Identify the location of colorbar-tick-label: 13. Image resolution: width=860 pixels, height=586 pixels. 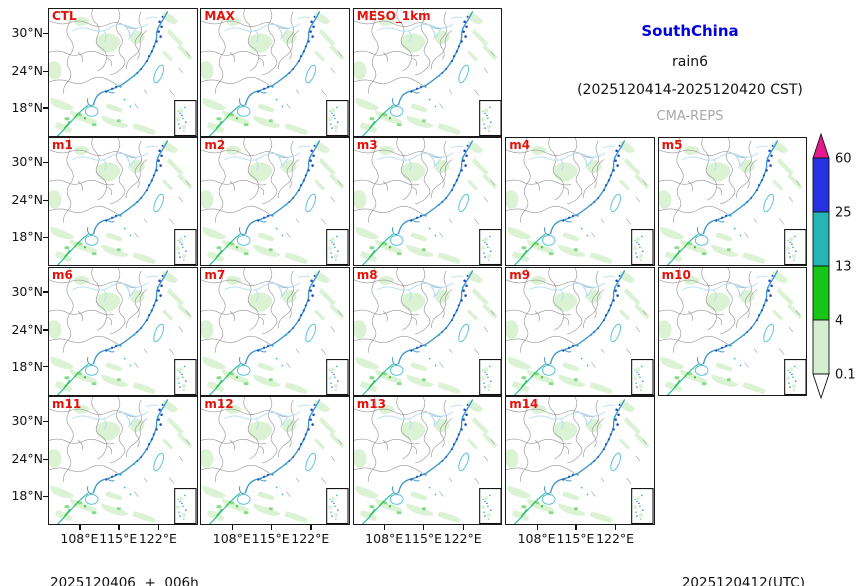
(843, 267).